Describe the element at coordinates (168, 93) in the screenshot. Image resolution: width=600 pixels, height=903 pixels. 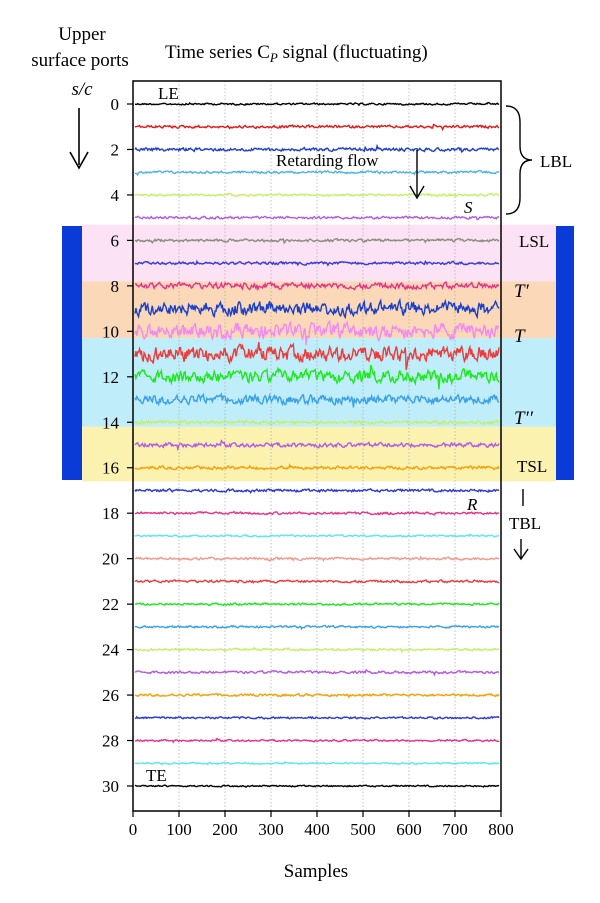
I see `leading-edge-label: LE` at that location.